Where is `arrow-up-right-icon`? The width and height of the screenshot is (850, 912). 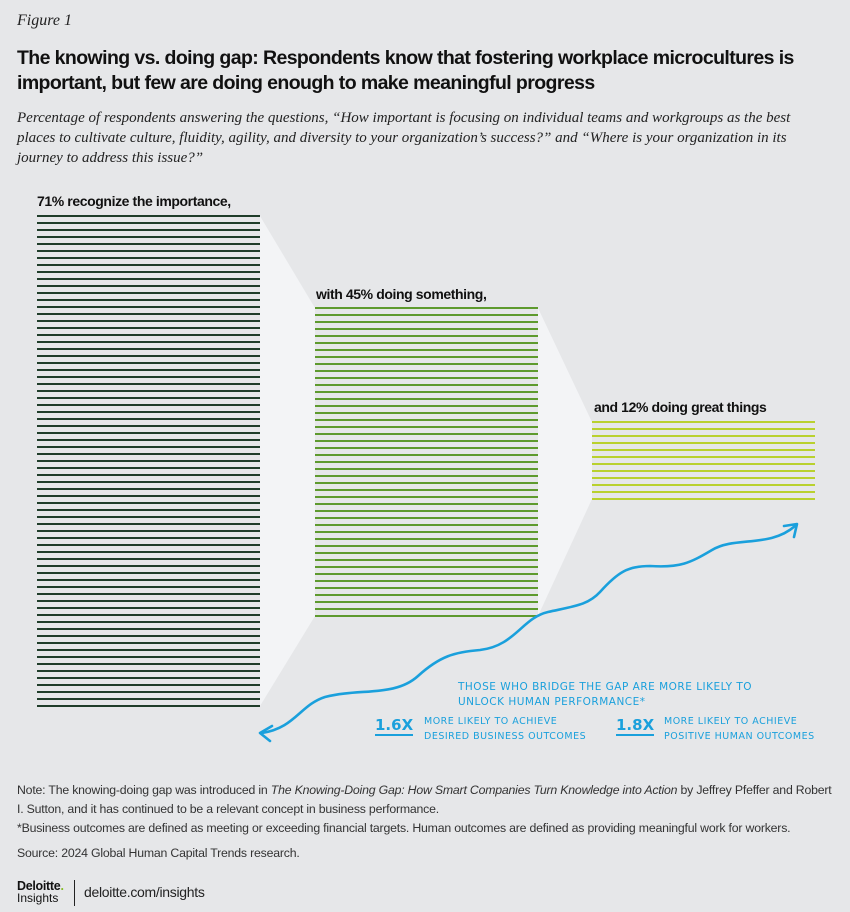 arrow-up-right-icon is located at coordinates (790, 530).